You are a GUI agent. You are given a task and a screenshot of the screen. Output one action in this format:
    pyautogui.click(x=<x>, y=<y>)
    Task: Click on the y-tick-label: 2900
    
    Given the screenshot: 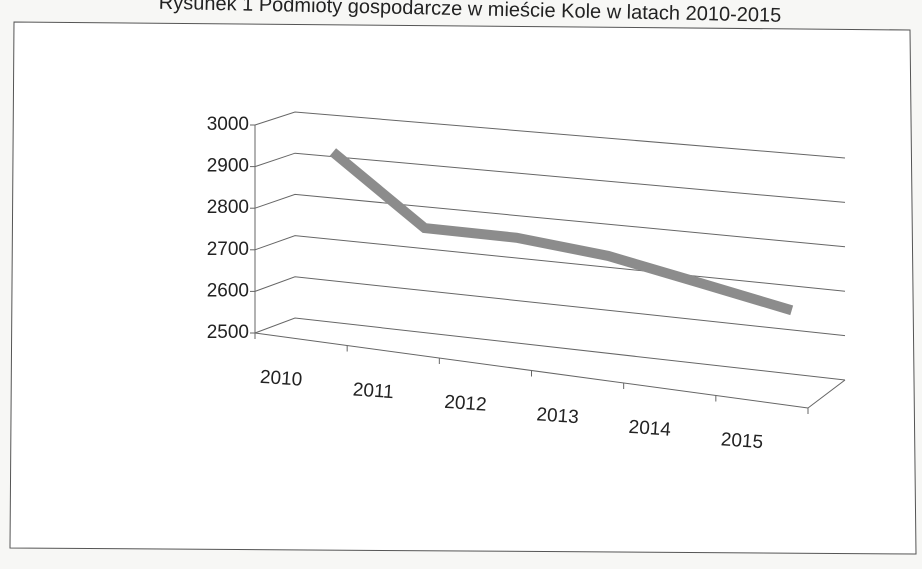 What is the action you would take?
    pyautogui.click(x=228, y=166)
    